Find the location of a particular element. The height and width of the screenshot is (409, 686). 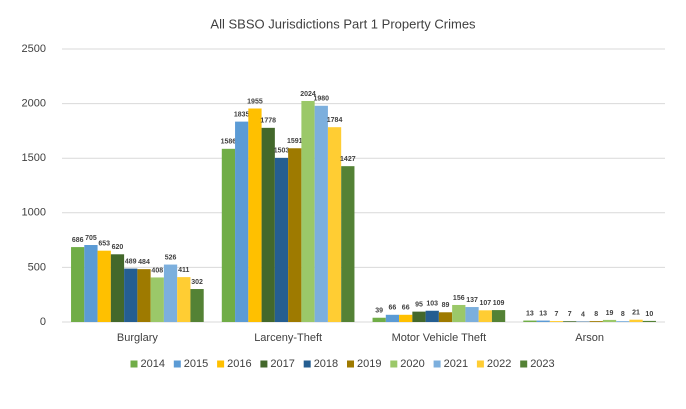

value-label: 10 is located at coordinates (649, 314).